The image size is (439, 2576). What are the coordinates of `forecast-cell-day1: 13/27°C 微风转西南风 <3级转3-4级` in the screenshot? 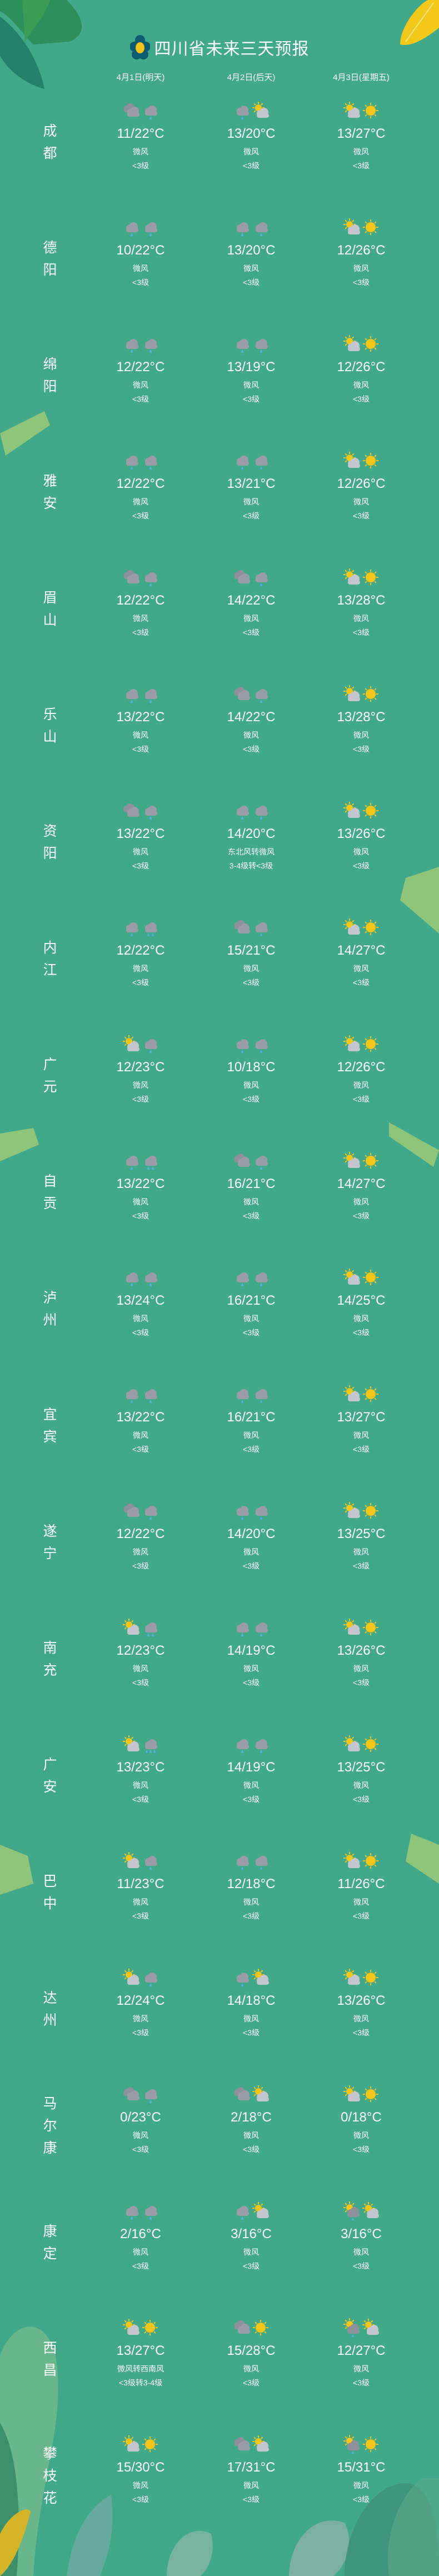 It's located at (140, 2353).